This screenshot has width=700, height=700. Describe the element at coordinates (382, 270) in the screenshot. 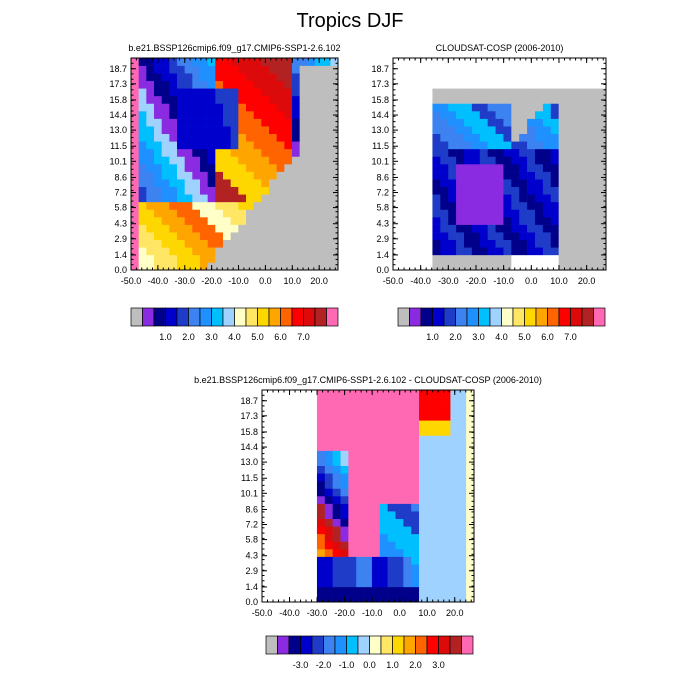

I see `y-tick-label: 0.0` at that location.